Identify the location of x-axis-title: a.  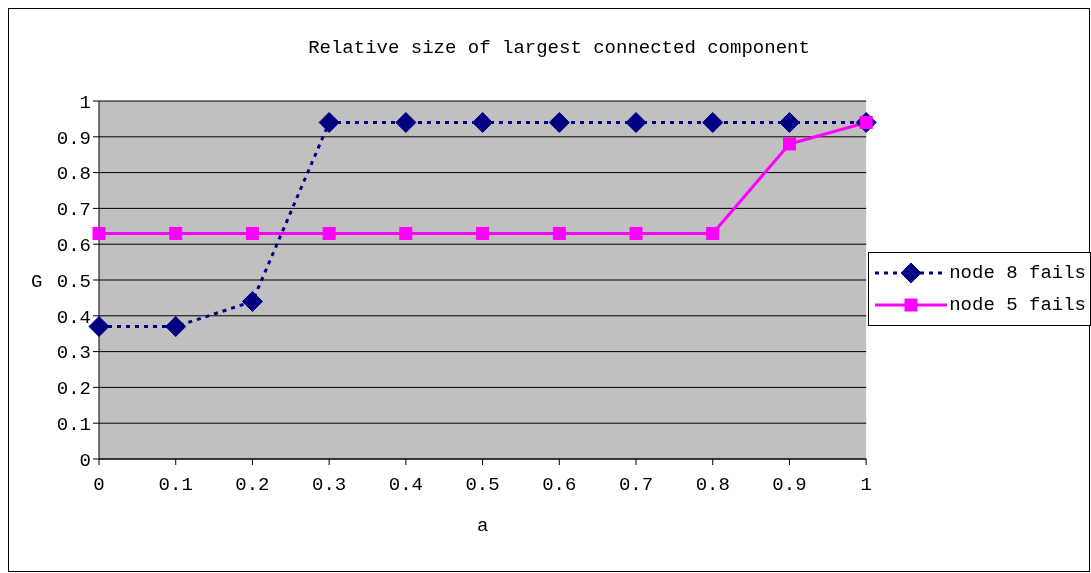
(482, 526).